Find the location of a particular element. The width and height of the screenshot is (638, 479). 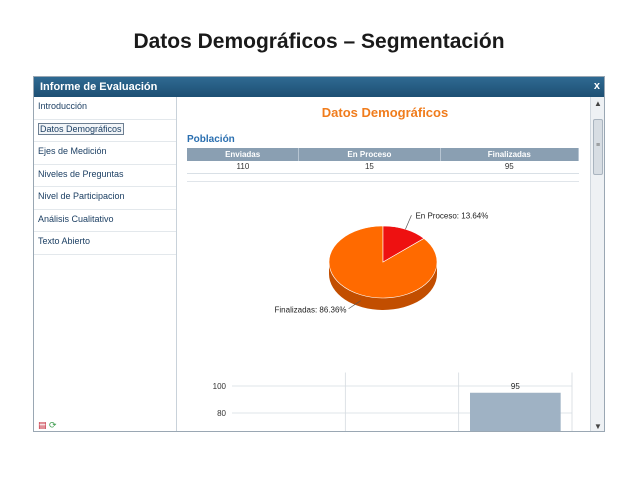

close-icon: x is located at coordinates (596, 86).